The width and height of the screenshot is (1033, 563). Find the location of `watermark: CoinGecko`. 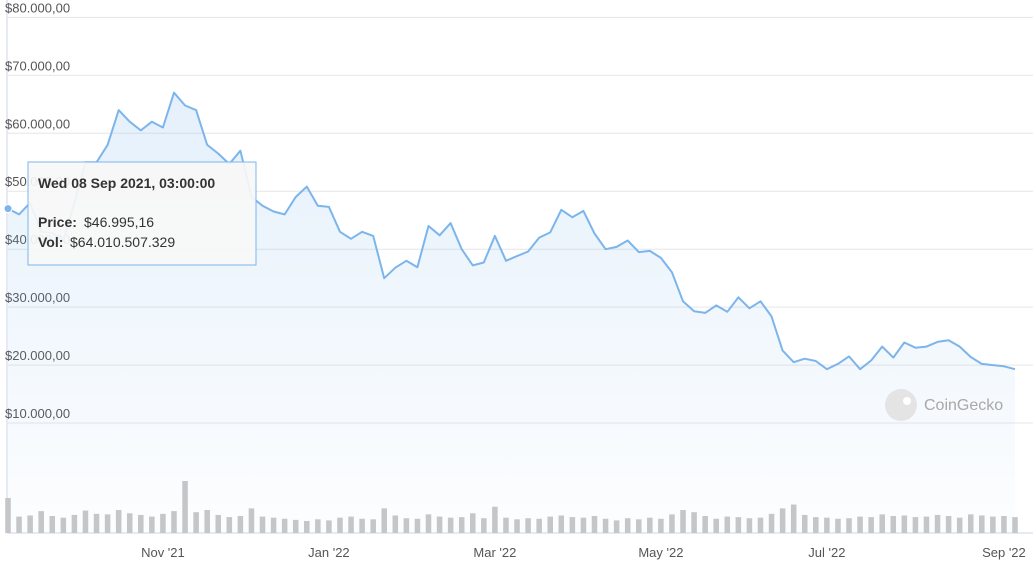

watermark: CoinGecko is located at coordinates (944, 405).